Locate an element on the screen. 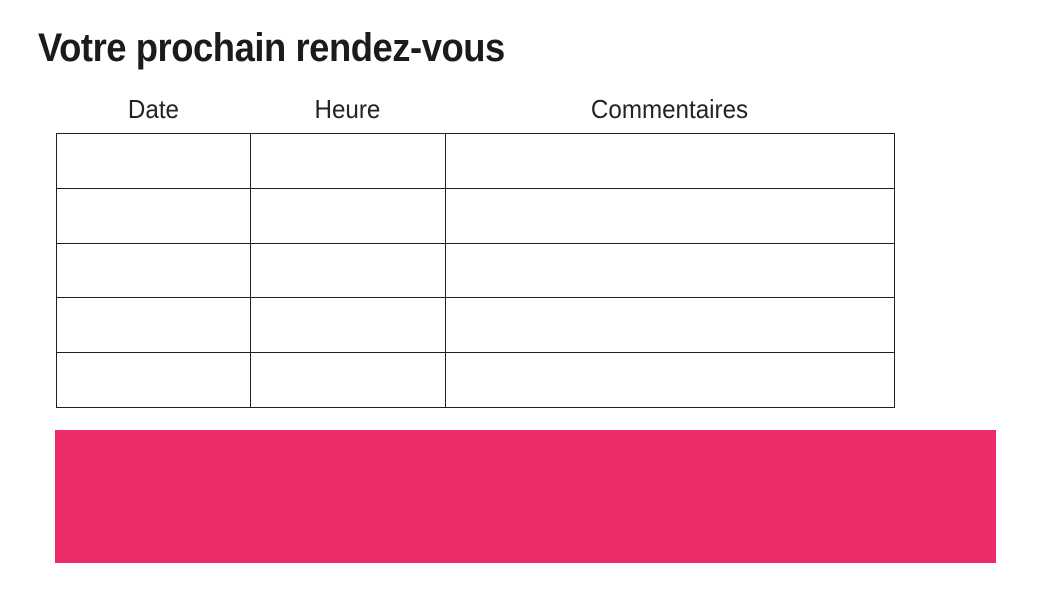  page-title: Votre prochain rendez-vous is located at coordinates (271, 48).